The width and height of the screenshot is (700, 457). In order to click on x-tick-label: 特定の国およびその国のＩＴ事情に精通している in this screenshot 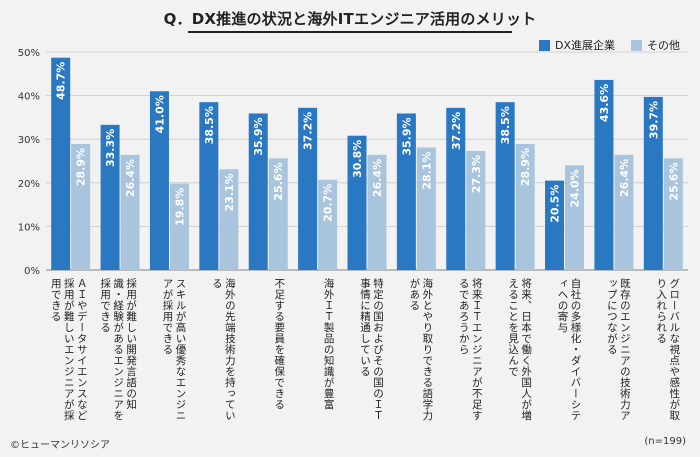, I will do `click(371, 349)`.